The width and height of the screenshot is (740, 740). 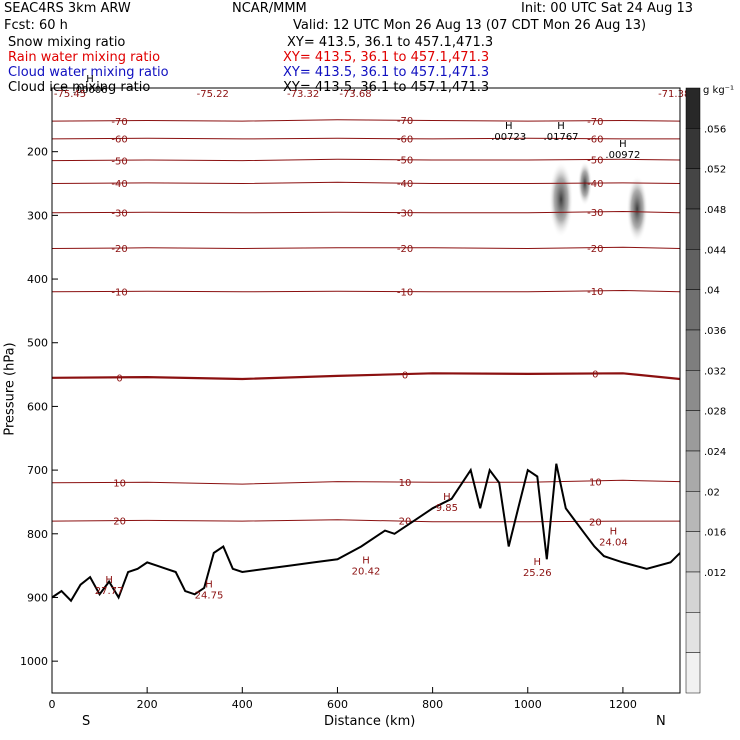 What do you see at coordinates (37, 597) in the screenshot?
I see `y-tick-label: 900` at bounding box center [37, 597].